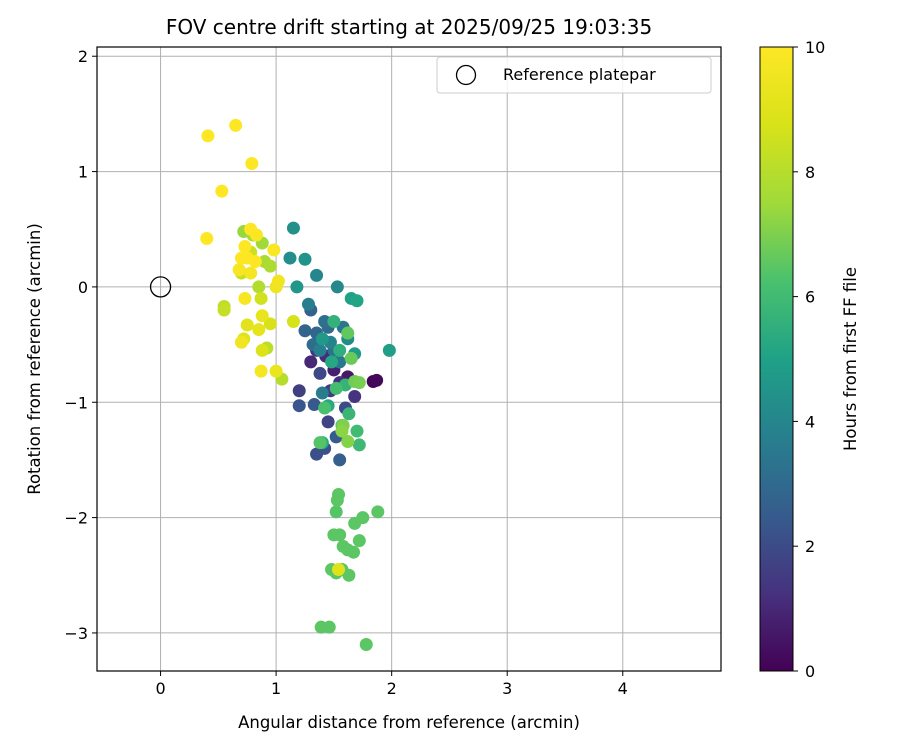 The width and height of the screenshot is (900, 750). I want to click on colorbar: 0 2 4 6 8 10 Hours from first FF file, so click(809, 359).